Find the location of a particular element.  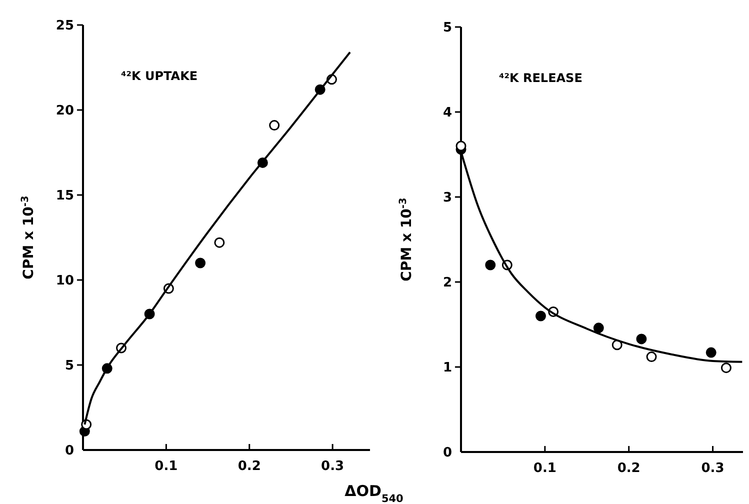

text: ⁴²K RELEASE is located at coordinates (540, 78).